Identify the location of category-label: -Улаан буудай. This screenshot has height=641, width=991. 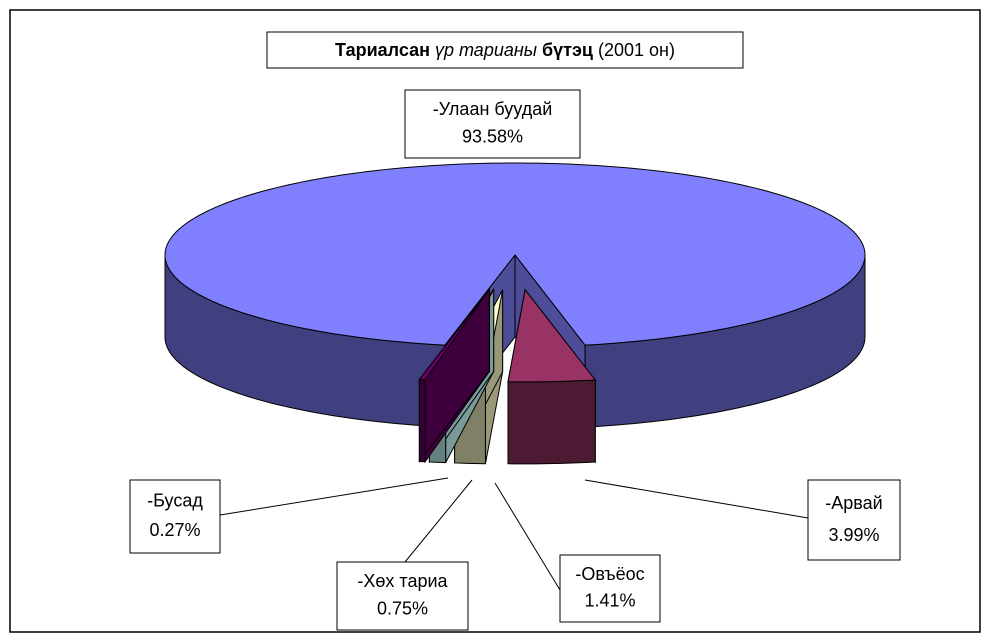
(493, 109).